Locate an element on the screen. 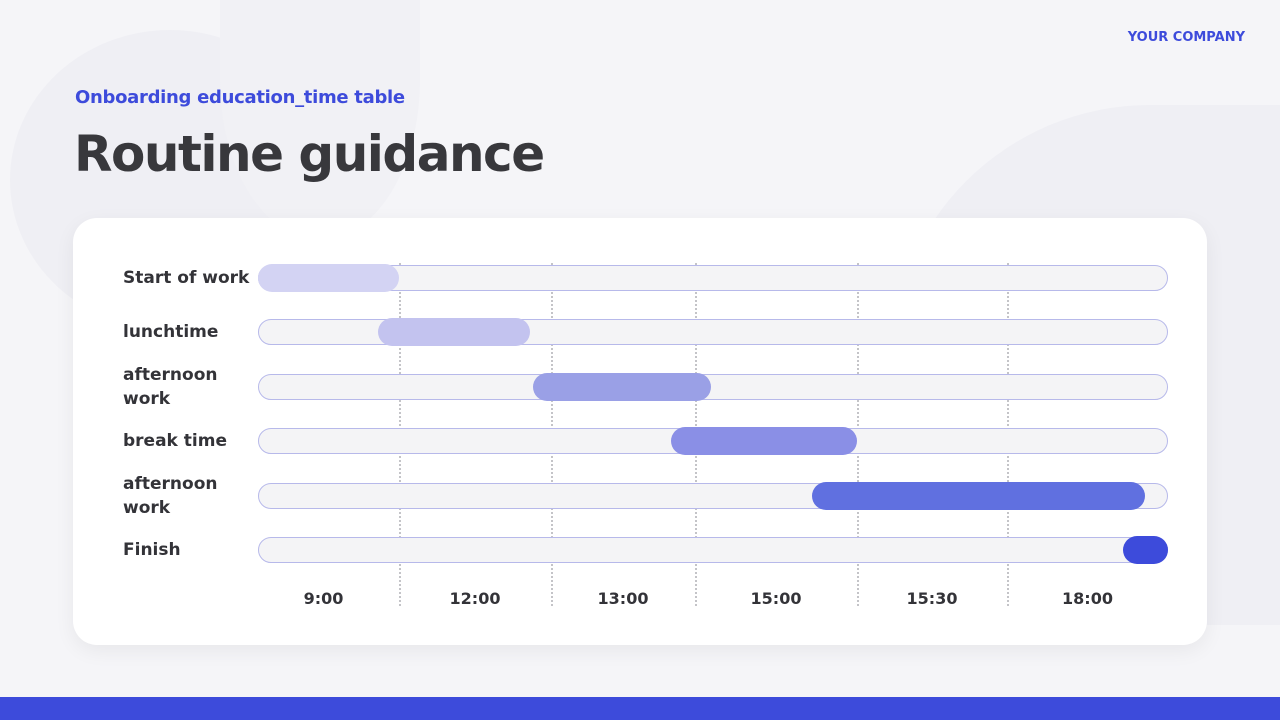 This screenshot has height=720, width=1280. x-tick-label: 18:00 is located at coordinates (1087, 598).